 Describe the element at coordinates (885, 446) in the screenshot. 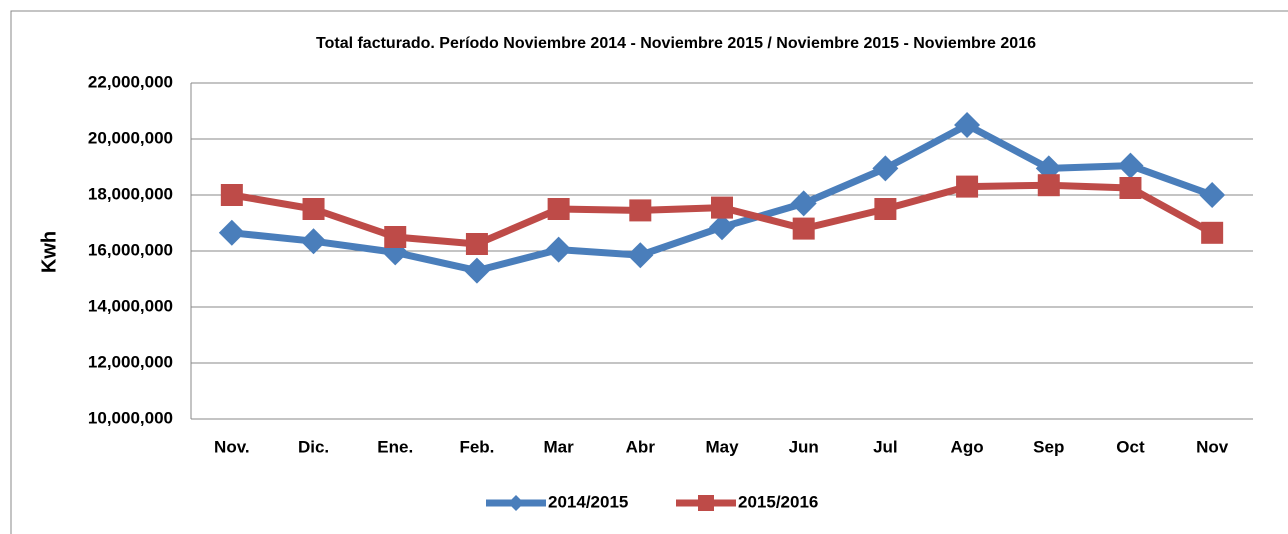

I see `x-tick-label: Jul` at that location.